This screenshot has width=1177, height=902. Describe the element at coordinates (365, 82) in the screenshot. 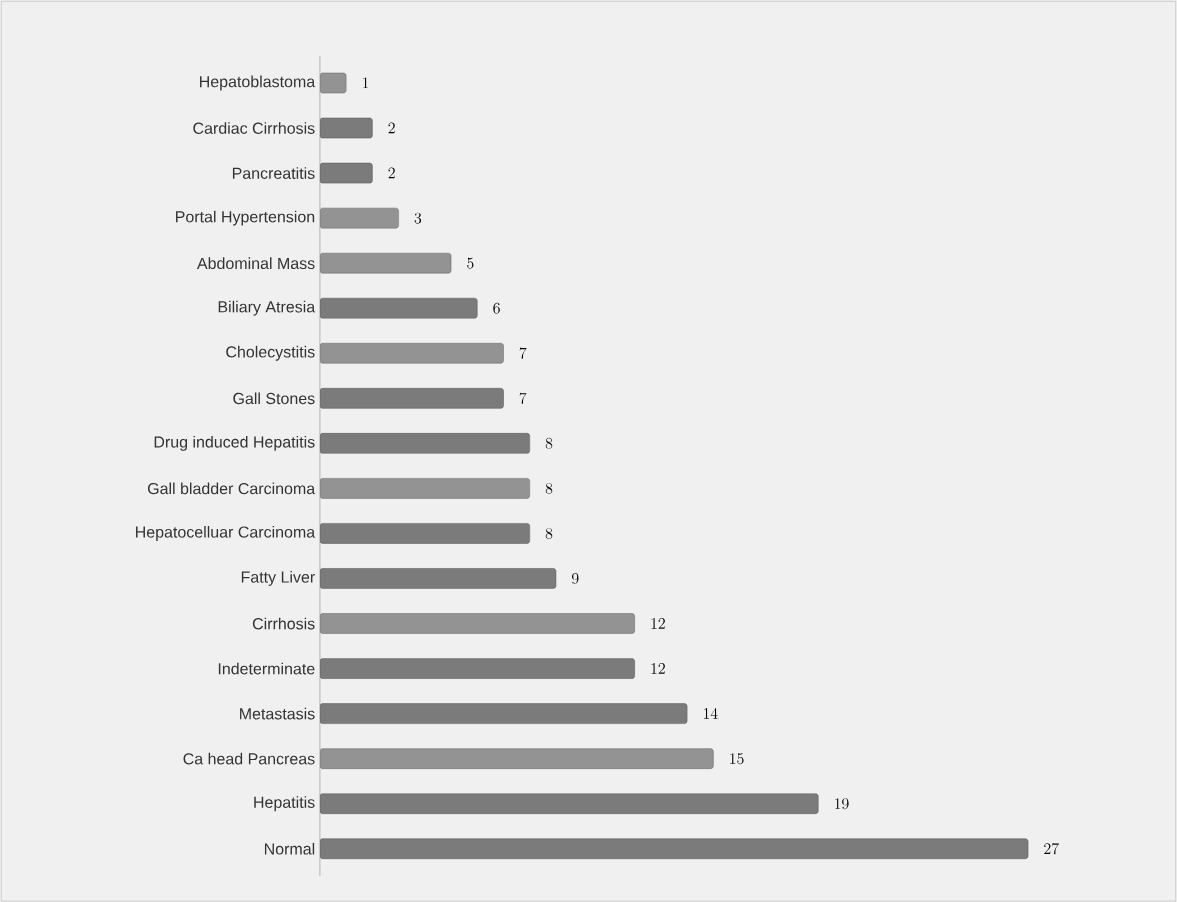

I see `data-label: 1` at that location.